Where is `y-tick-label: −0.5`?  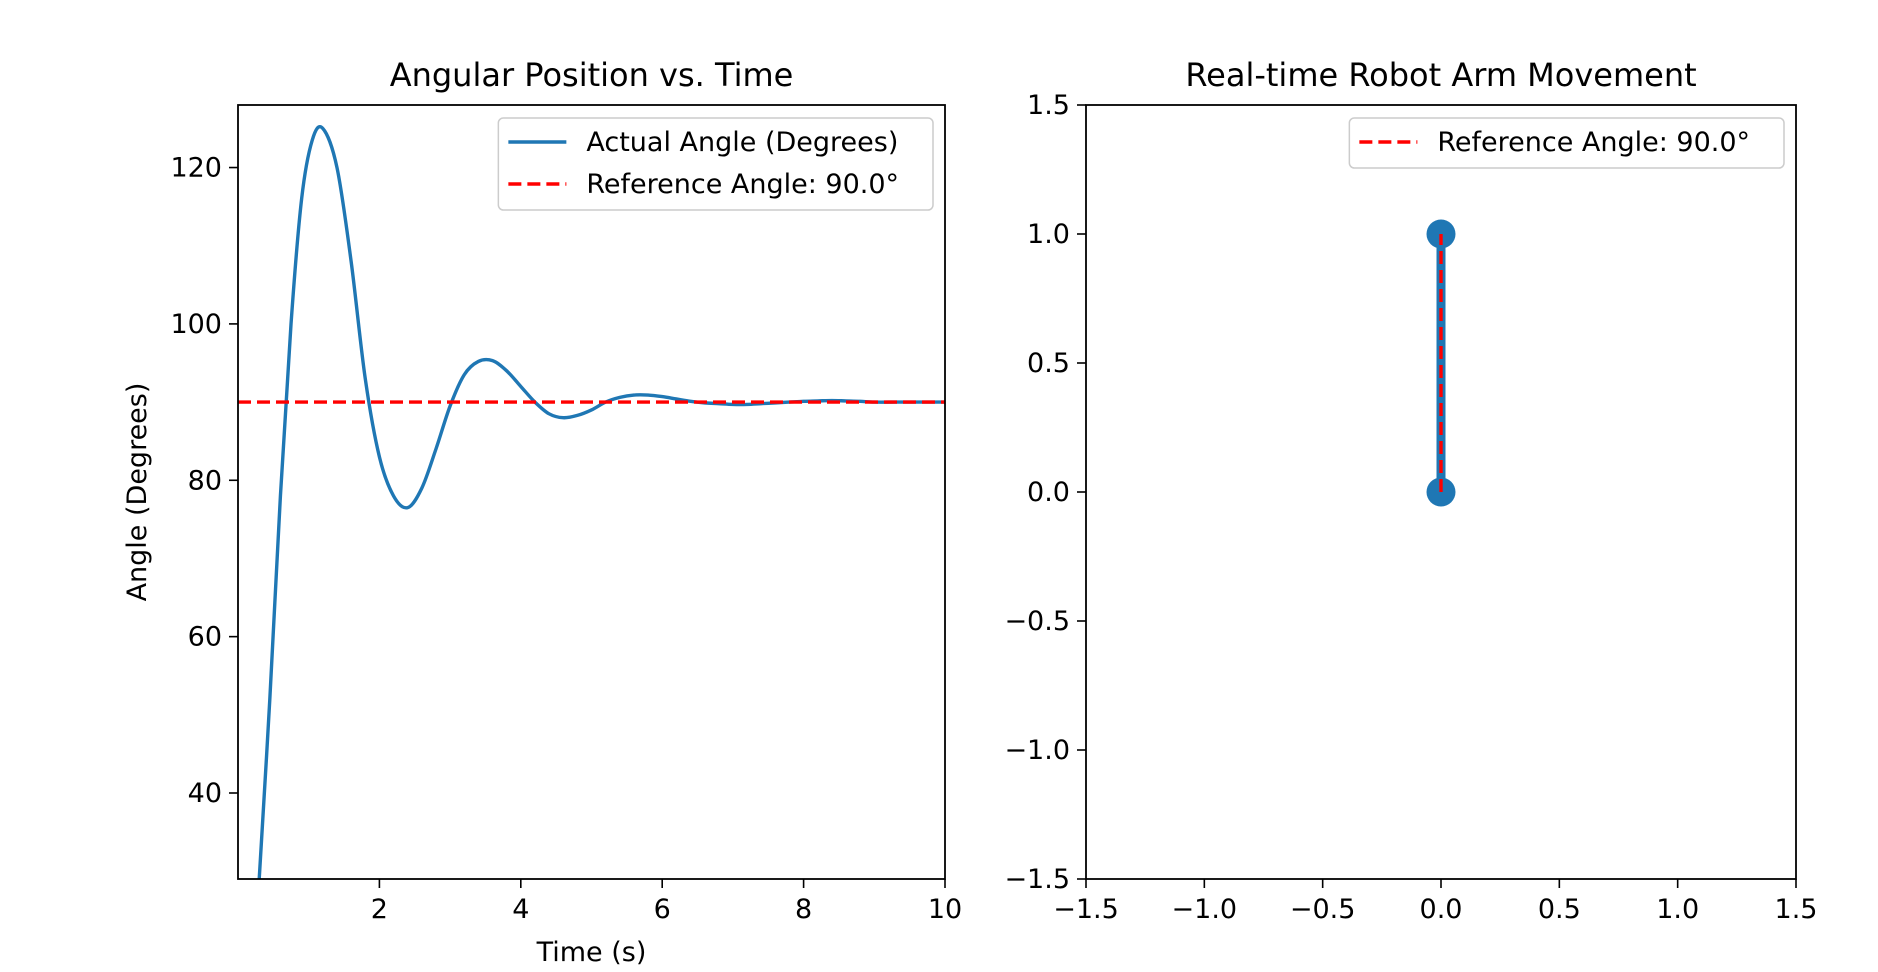
y-tick-label: −0.5 is located at coordinates (1037, 621).